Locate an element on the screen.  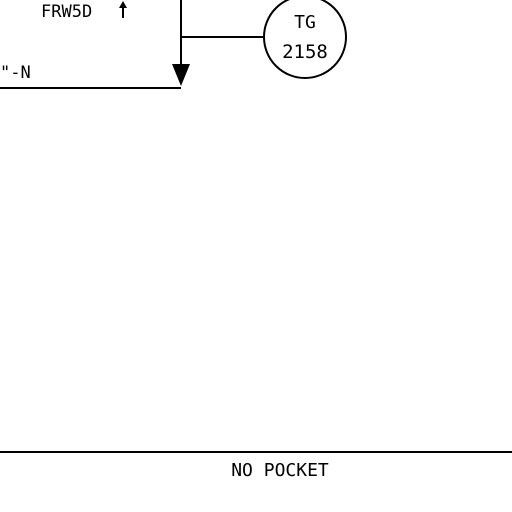
instrument-circle is located at coordinates (305, 39).